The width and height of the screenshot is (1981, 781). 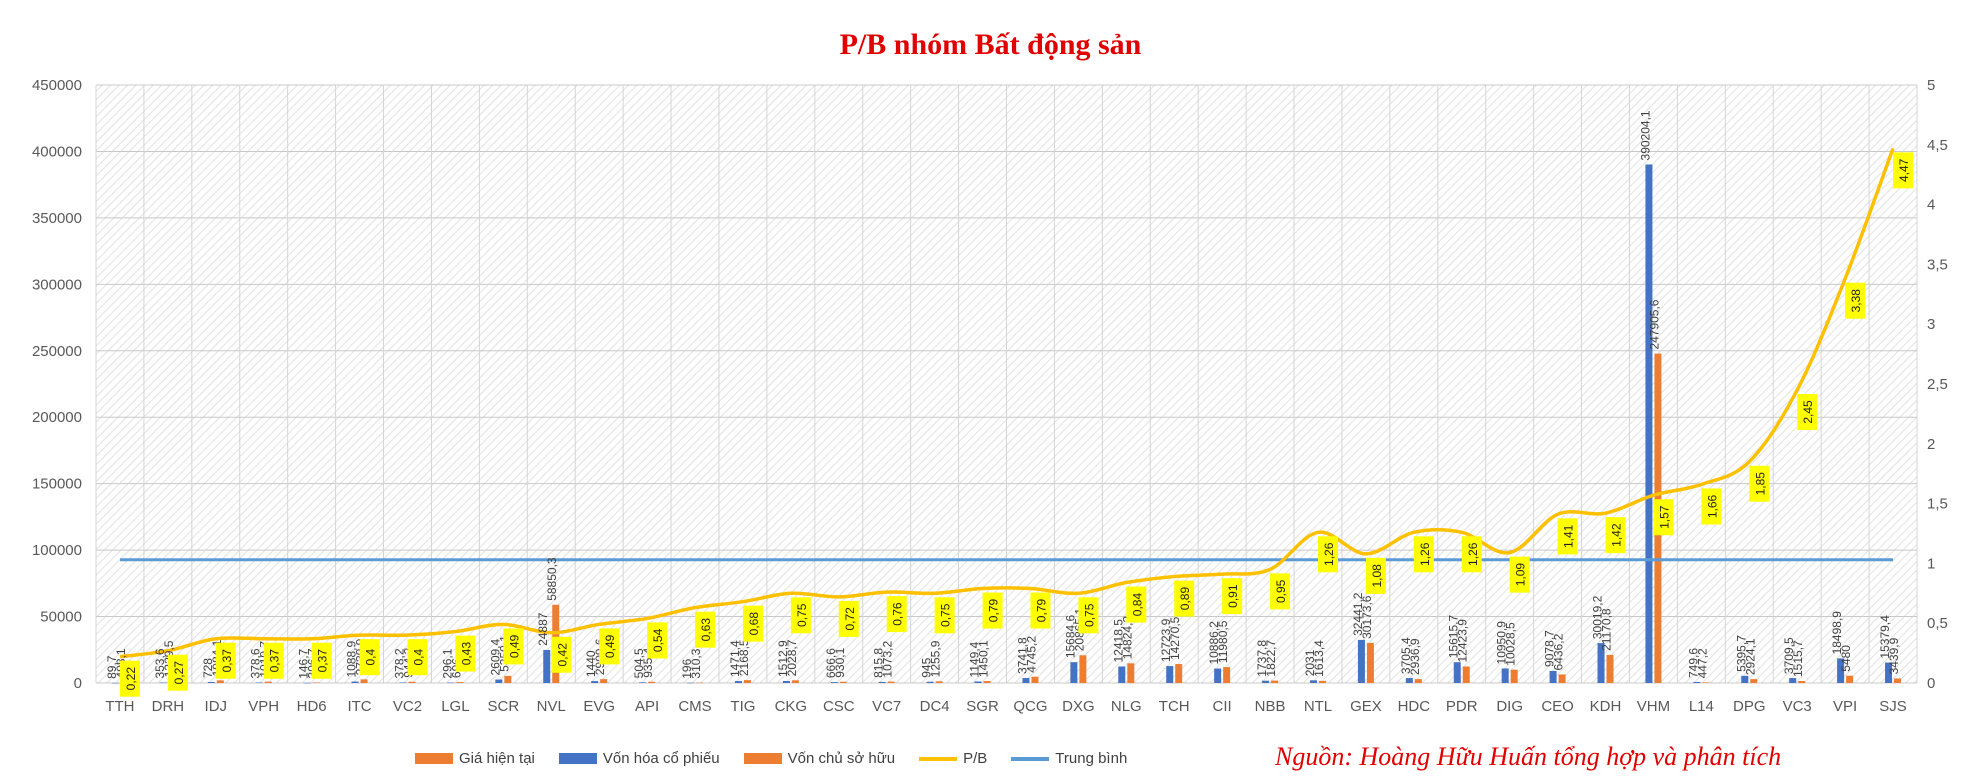 I want to click on data-label-von-hoa: 196, so click(x=687, y=668).